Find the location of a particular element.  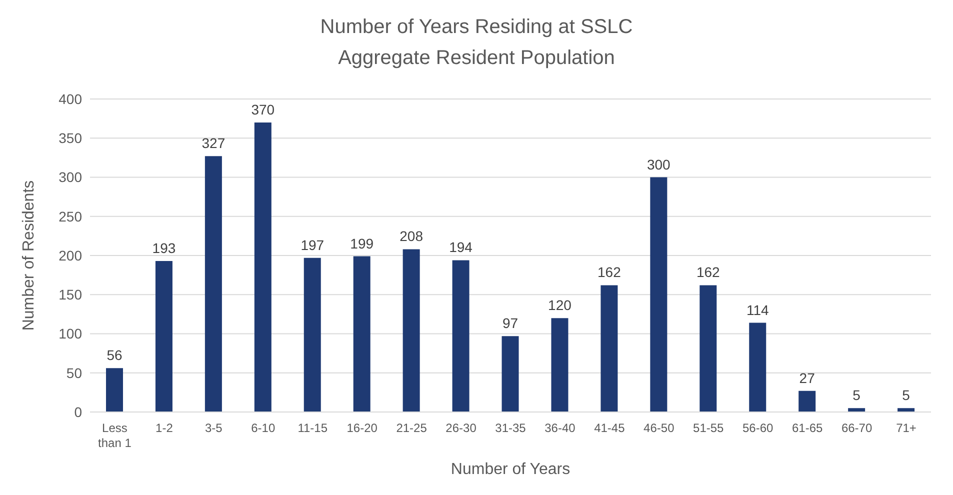

x-axis-title: Number of Years is located at coordinates (510, 469).